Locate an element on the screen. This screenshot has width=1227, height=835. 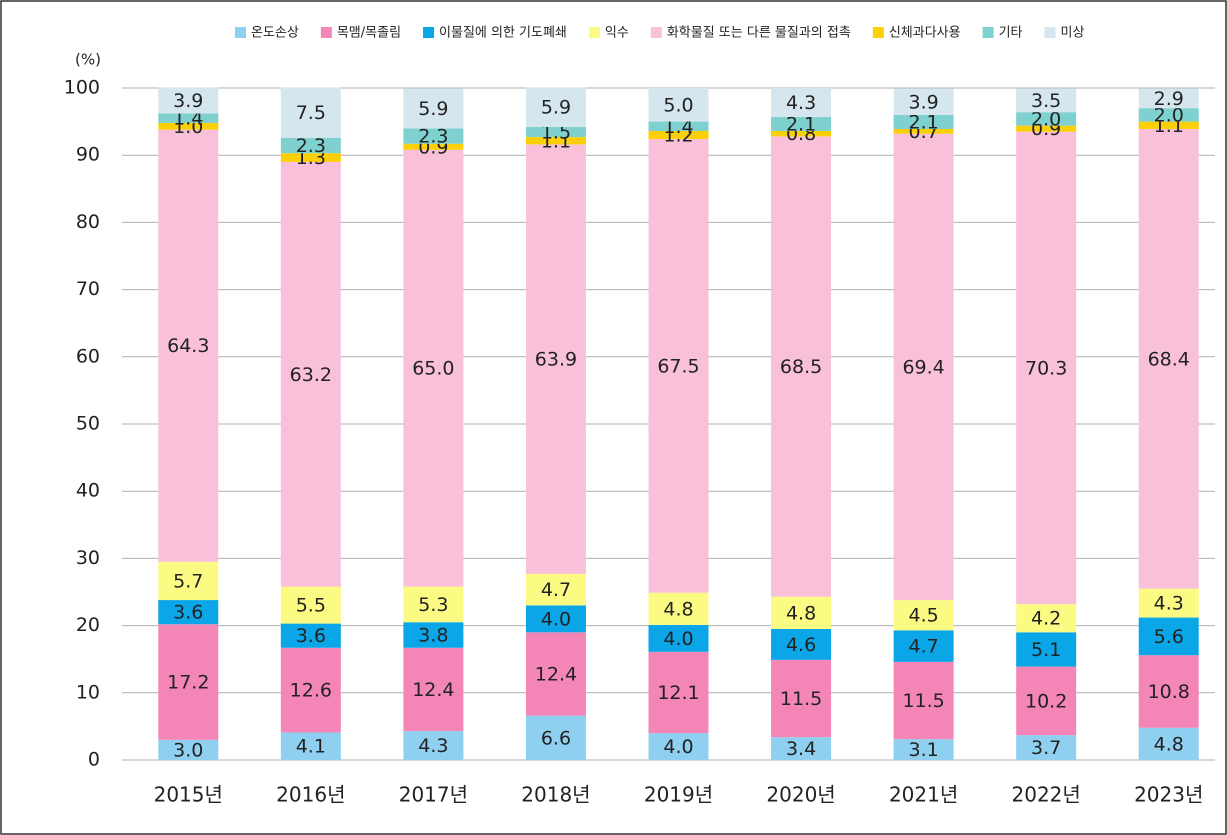
y-tick-label: 90 is located at coordinates (88, 155).